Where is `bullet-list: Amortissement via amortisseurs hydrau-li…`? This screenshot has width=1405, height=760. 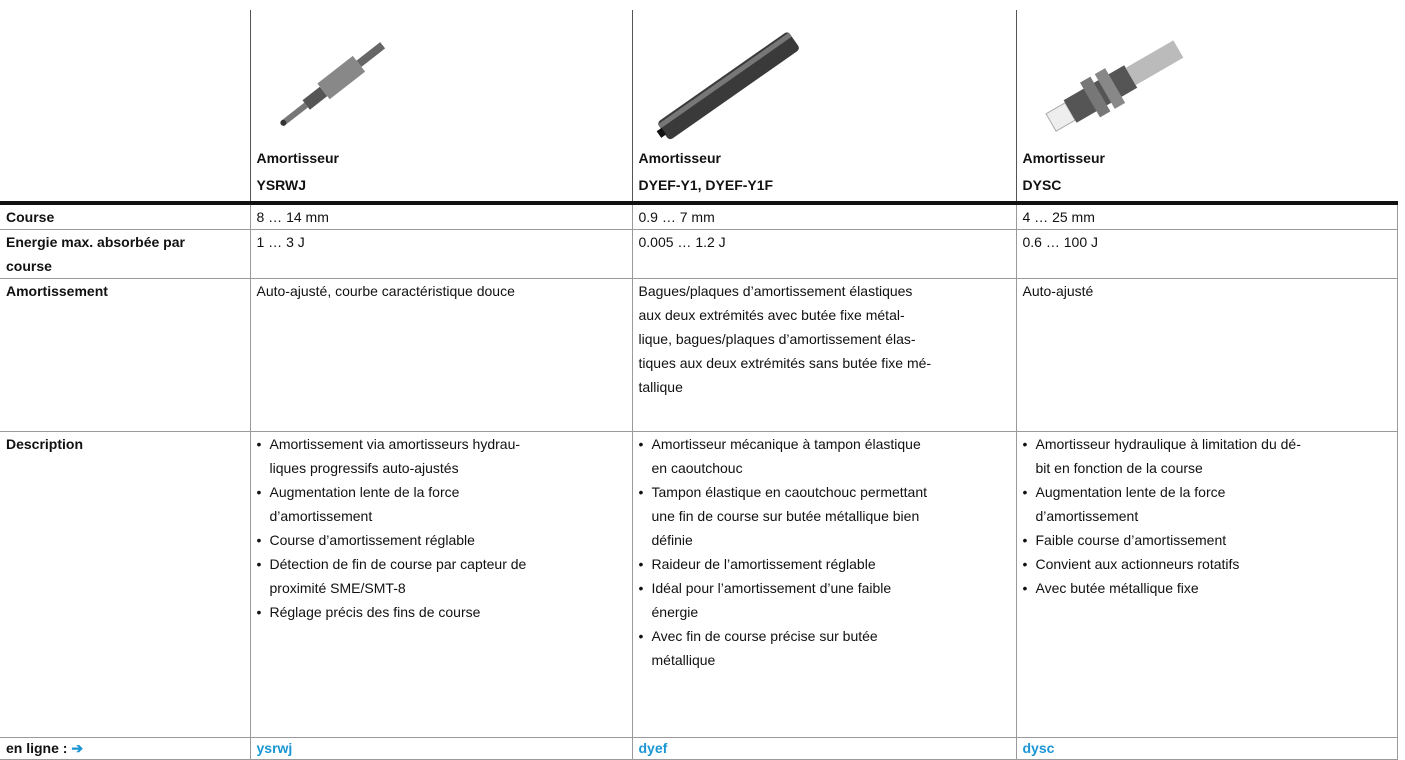 bullet-list: Amortissement via amortisseurs hydrau-li… is located at coordinates (441, 528).